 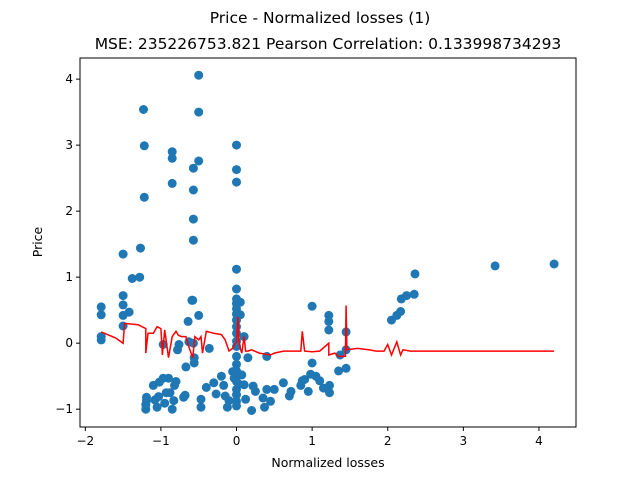 I want to click on y-tick-label: −1, so click(x=64, y=409).